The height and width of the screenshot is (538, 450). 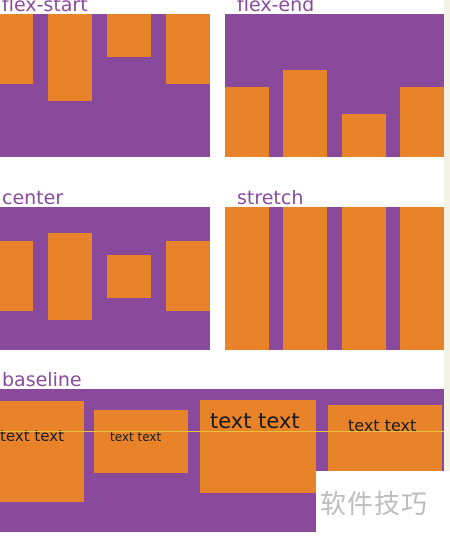 I want to click on baseline-item-1-text: text text, so click(x=32, y=436).